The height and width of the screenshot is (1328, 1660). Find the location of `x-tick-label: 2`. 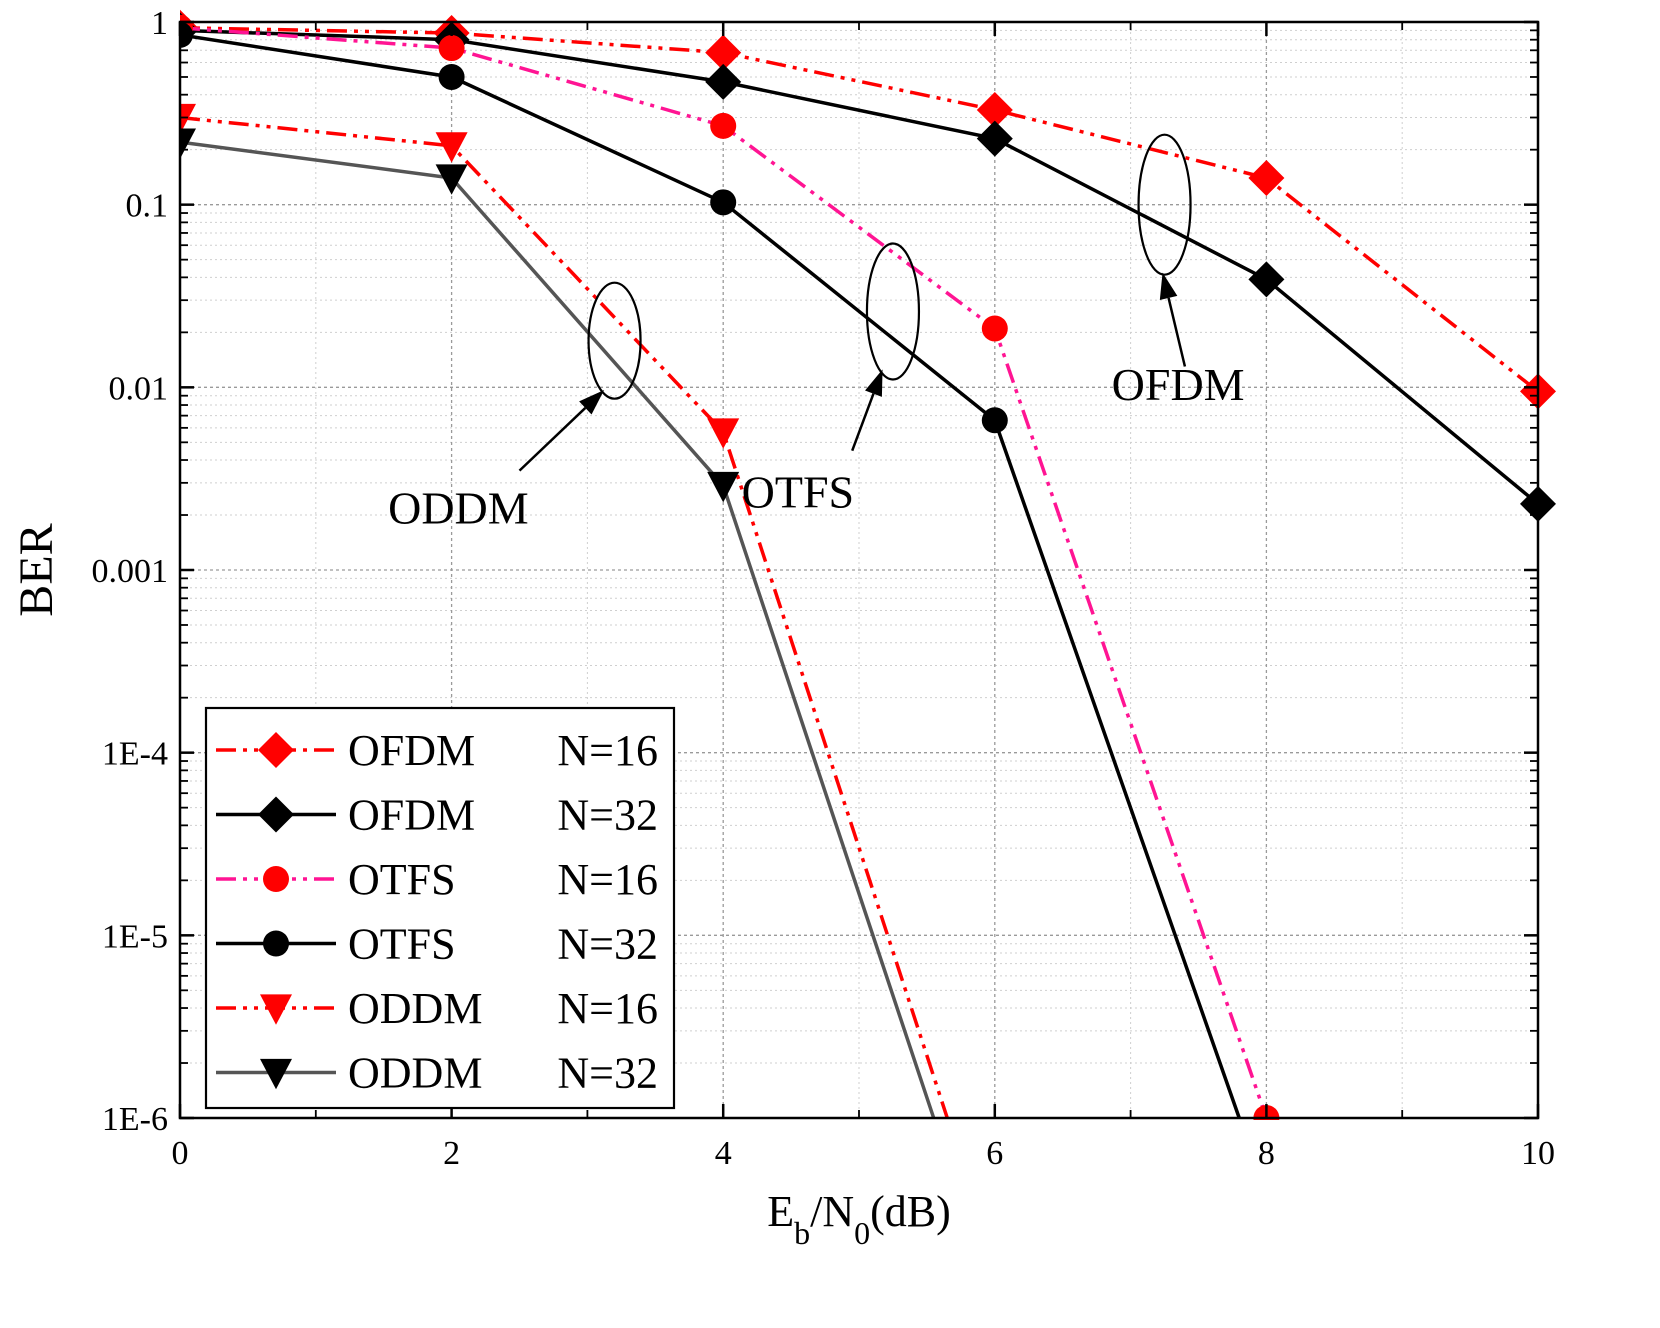

x-tick-label: 2 is located at coordinates (451, 1153).